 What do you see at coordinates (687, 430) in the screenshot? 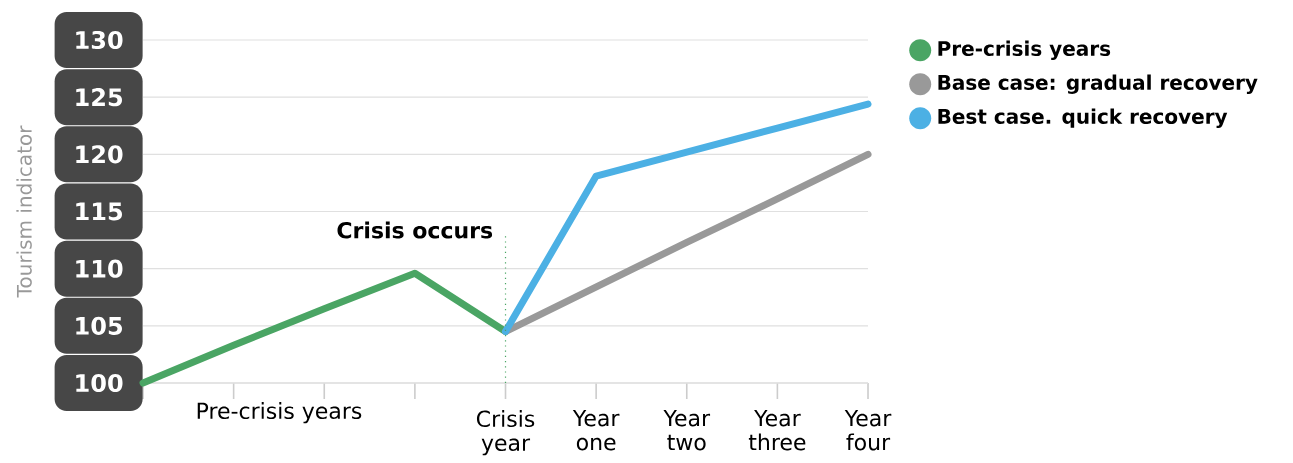
I see `x-tick-label: Year two` at bounding box center [687, 430].